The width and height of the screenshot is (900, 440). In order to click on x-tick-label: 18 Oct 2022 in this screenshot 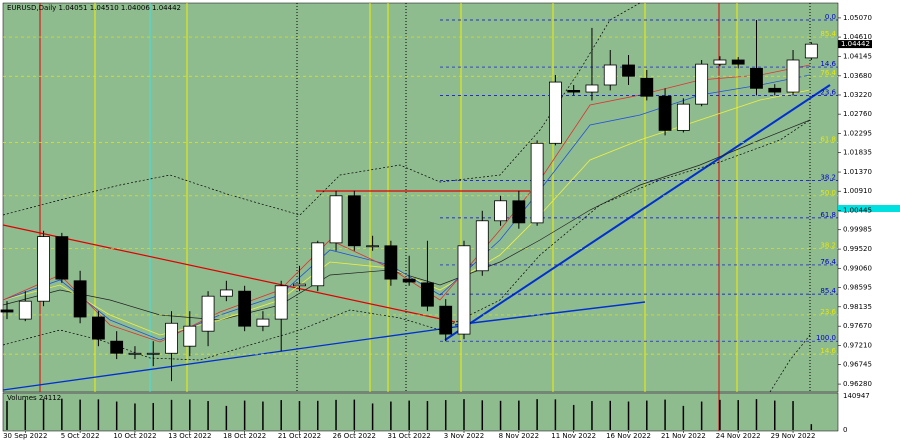, I will do `click(244, 436)`.